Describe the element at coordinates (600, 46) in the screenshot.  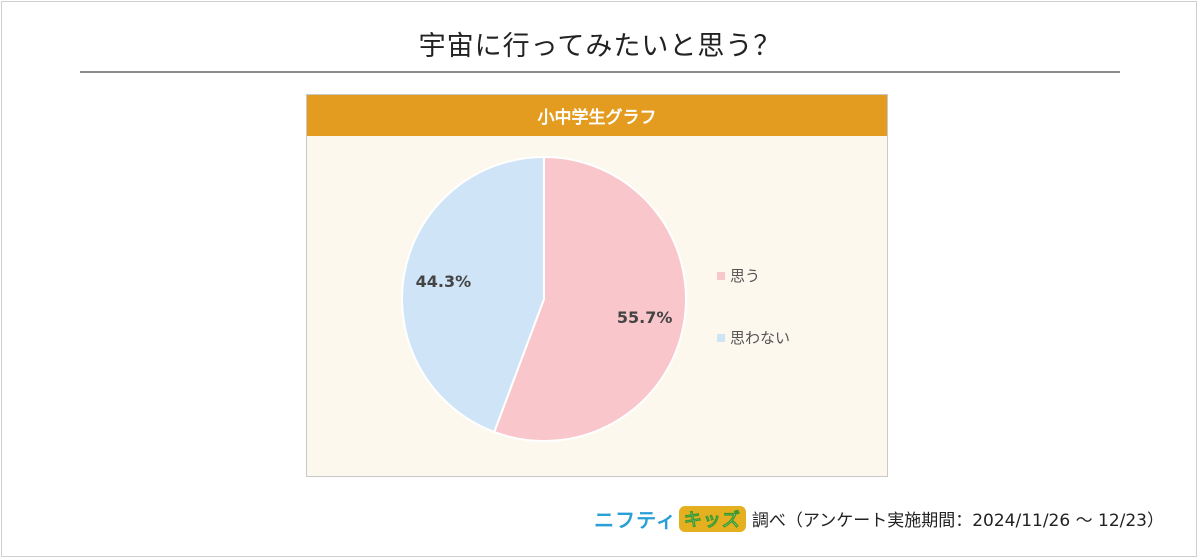
I see `page-title: 宇宙に行ってみたいと思う？` at that location.